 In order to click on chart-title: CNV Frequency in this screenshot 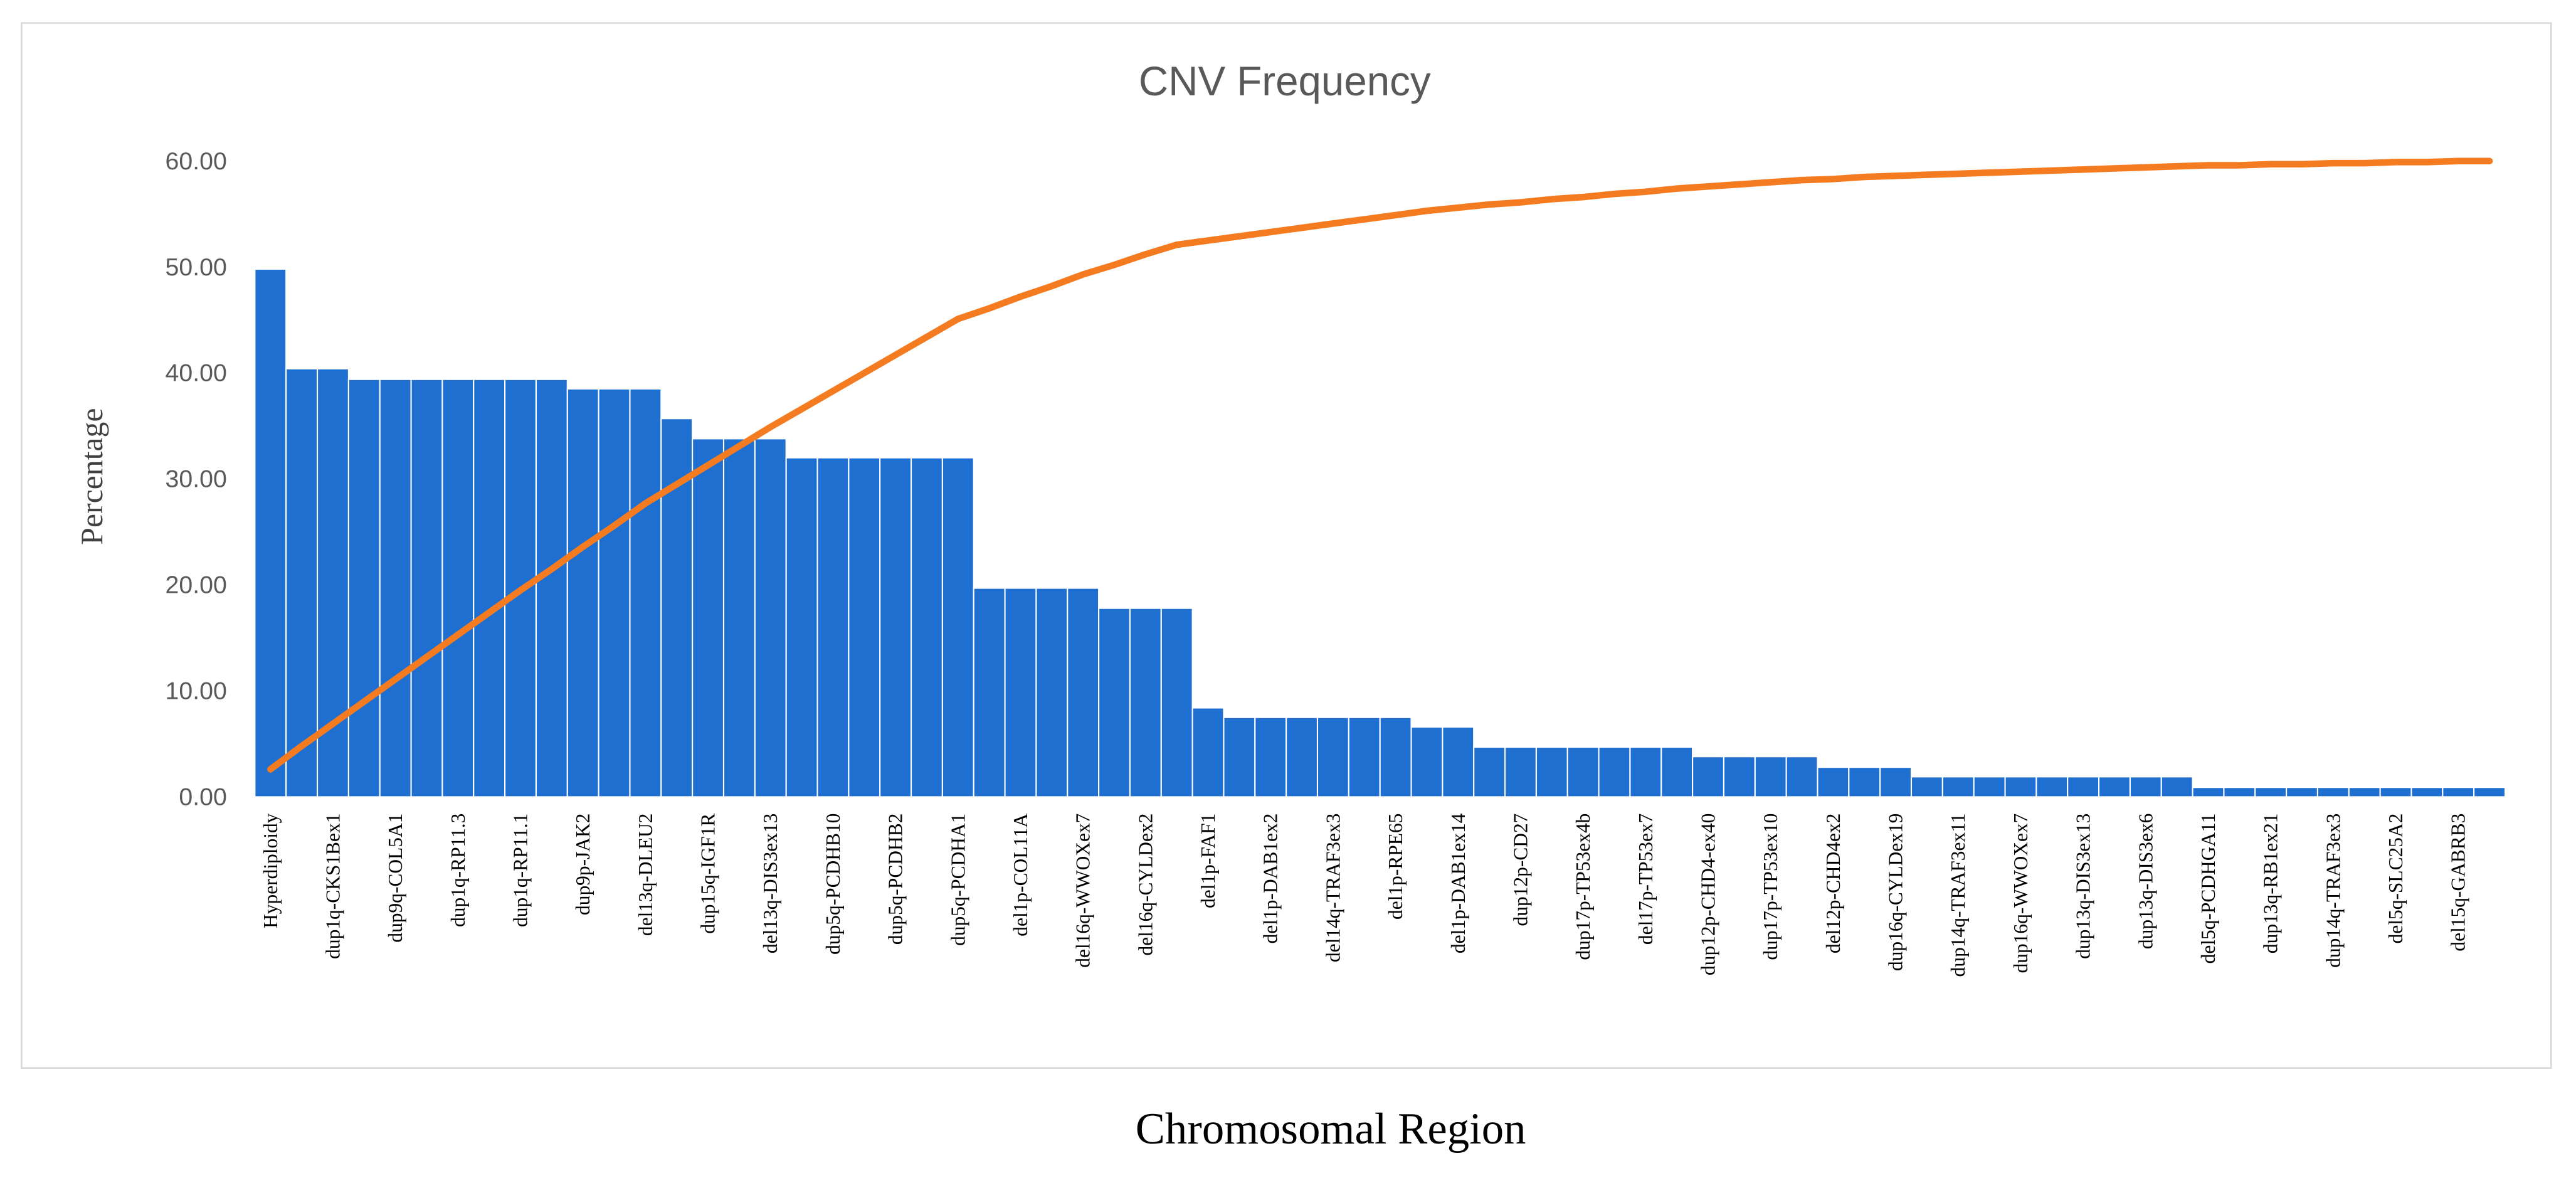, I will do `click(1285, 81)`.